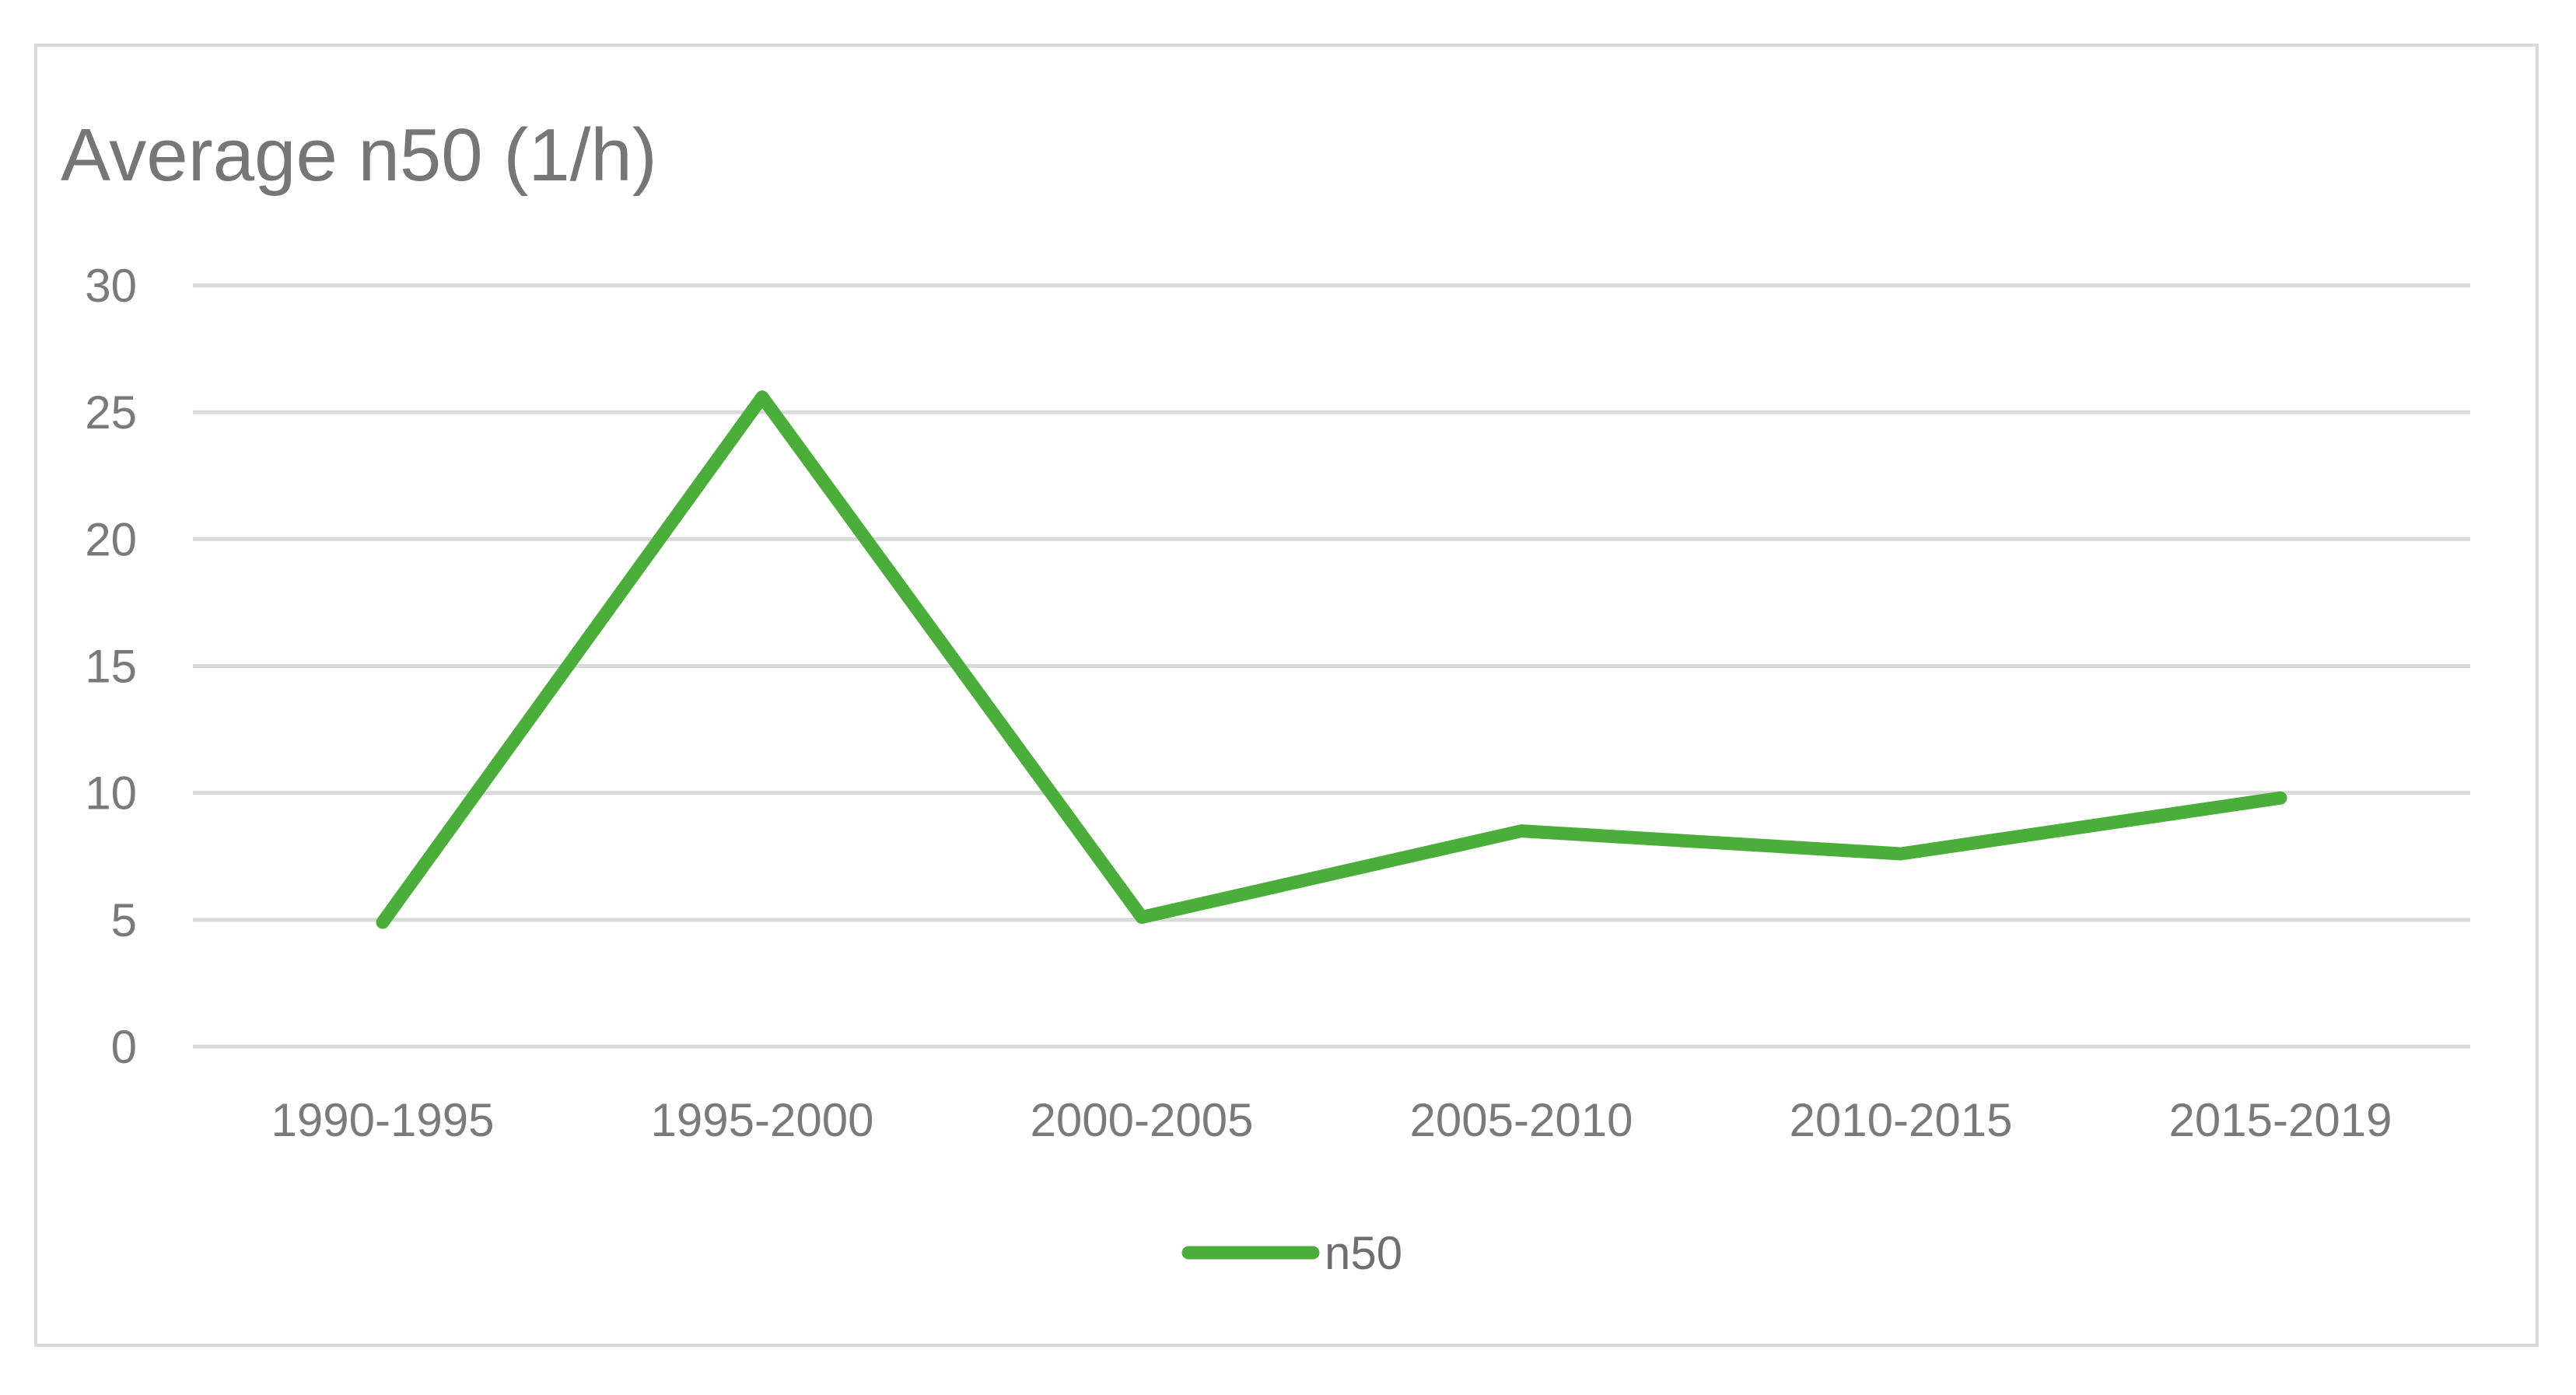  I want to click on y-tick-label: 10, so click(111, 794).